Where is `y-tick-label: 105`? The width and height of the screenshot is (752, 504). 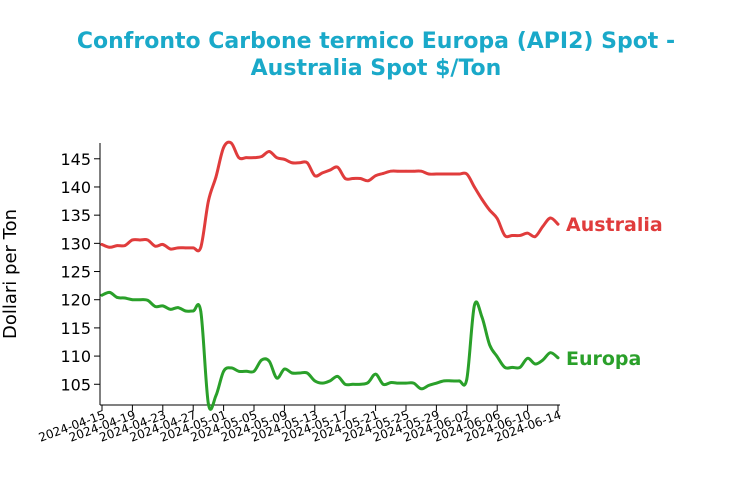
y-tick-label: 105 is located at coordinates (75, 384).